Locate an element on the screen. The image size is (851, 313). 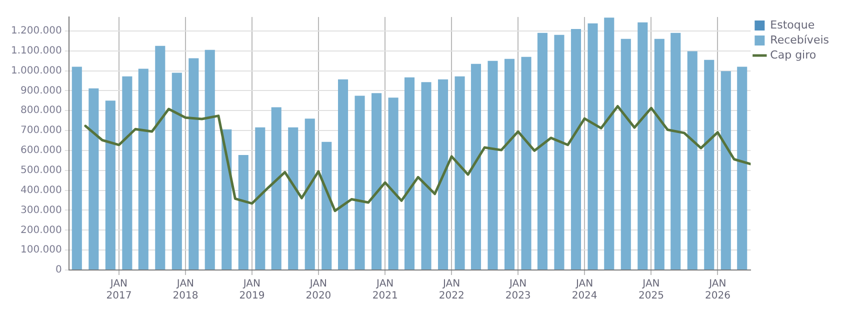
y-tick-label: 700.000 is located at coordinates (41, 130).